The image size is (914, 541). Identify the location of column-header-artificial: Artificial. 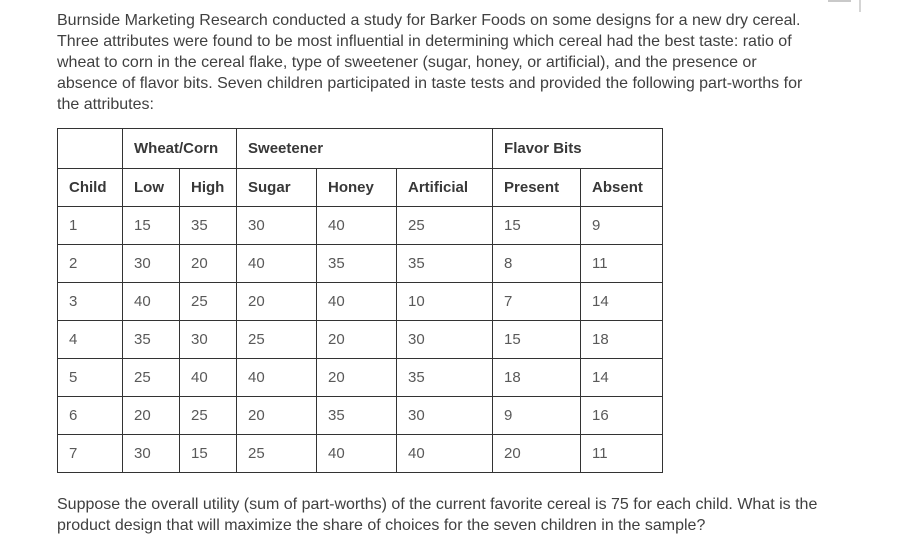
(445, 187).